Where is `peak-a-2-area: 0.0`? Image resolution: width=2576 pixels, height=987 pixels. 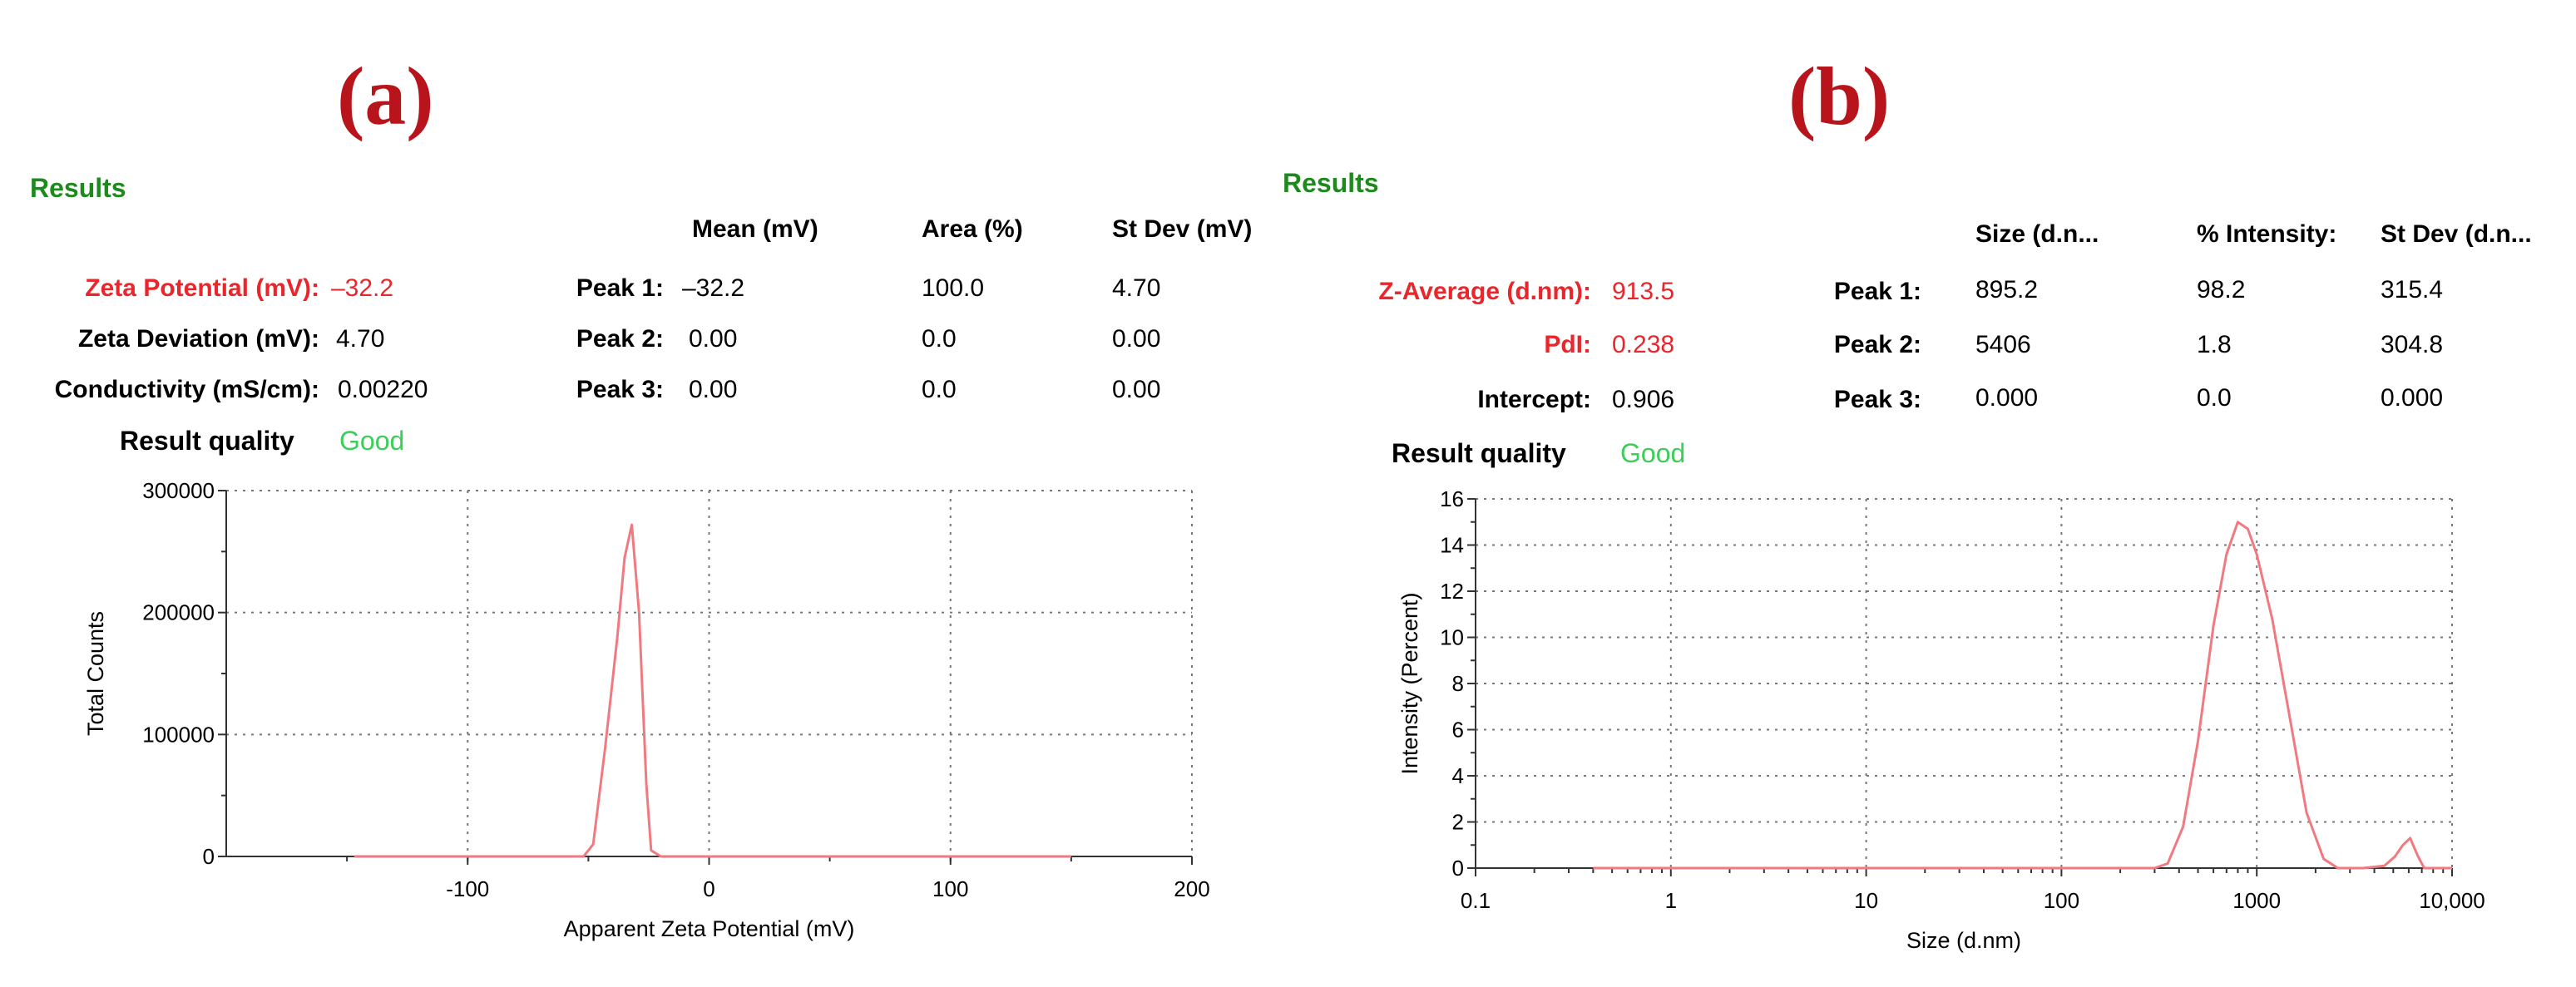 peak-a-2-area: 0.0 is located at coordinates (939, 339).